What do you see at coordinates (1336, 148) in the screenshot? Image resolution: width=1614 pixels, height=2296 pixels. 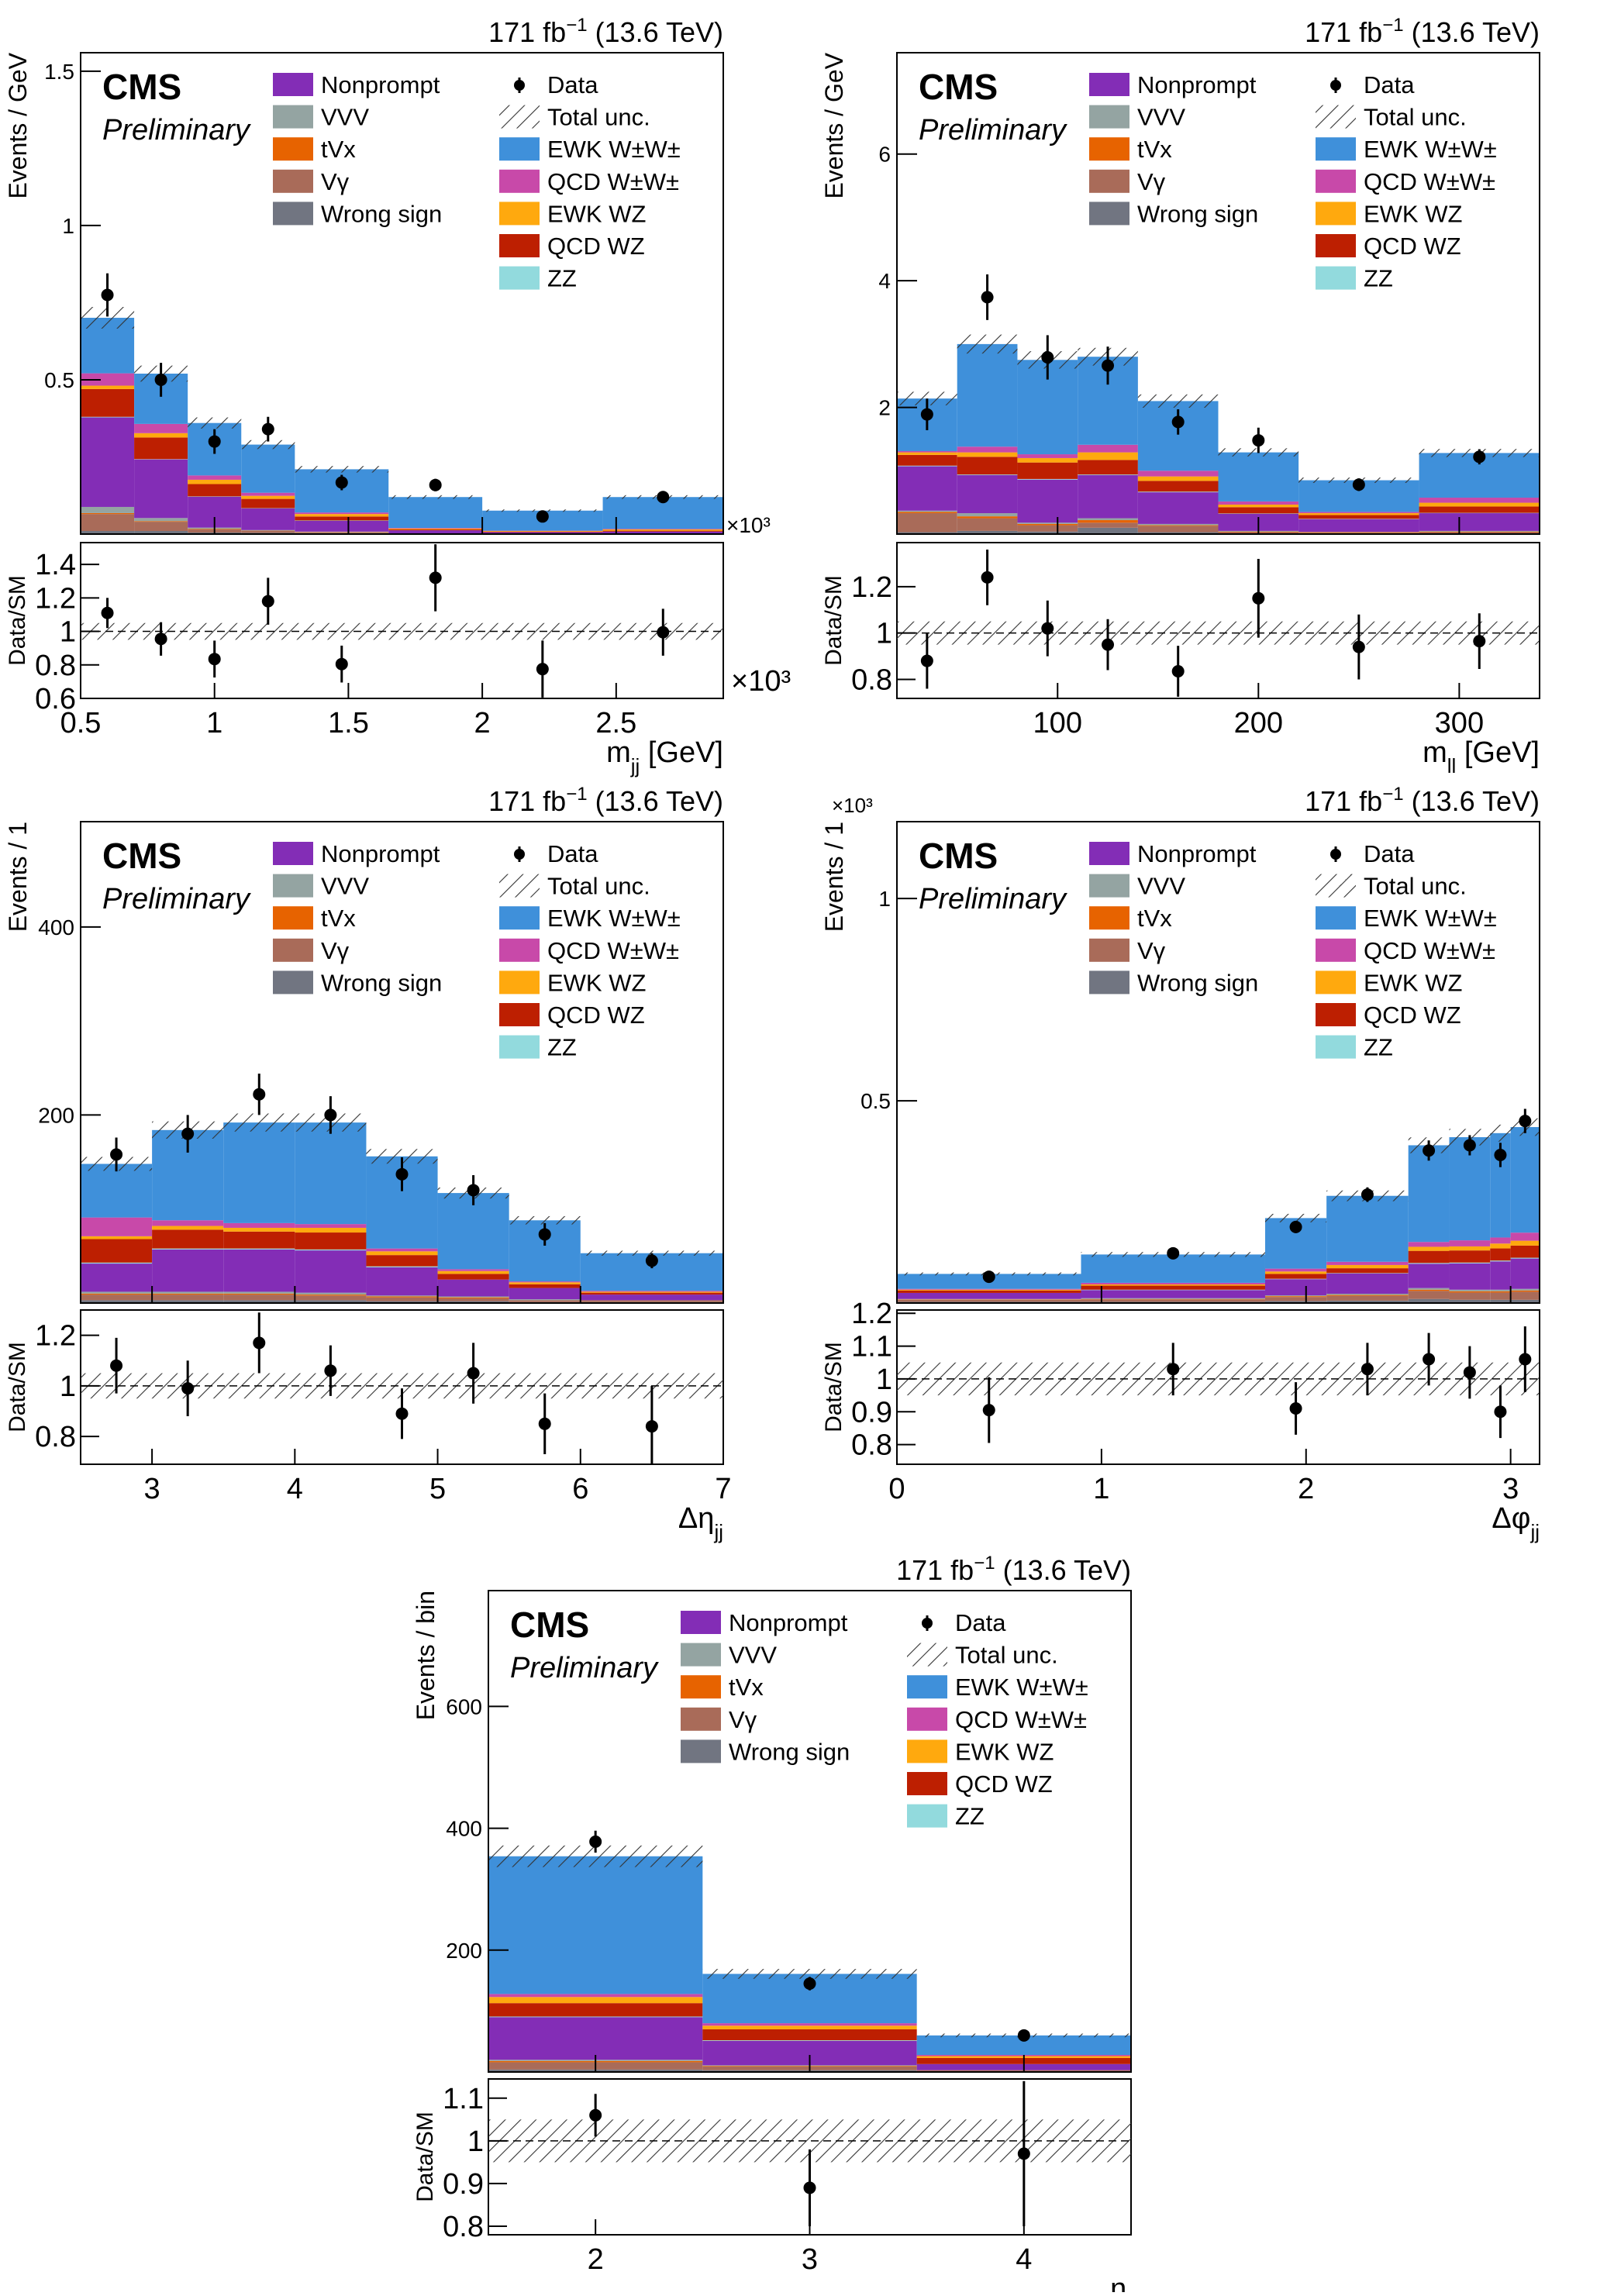 I see `legend-swatch-ewkww` at bounding box center [1336, 148].